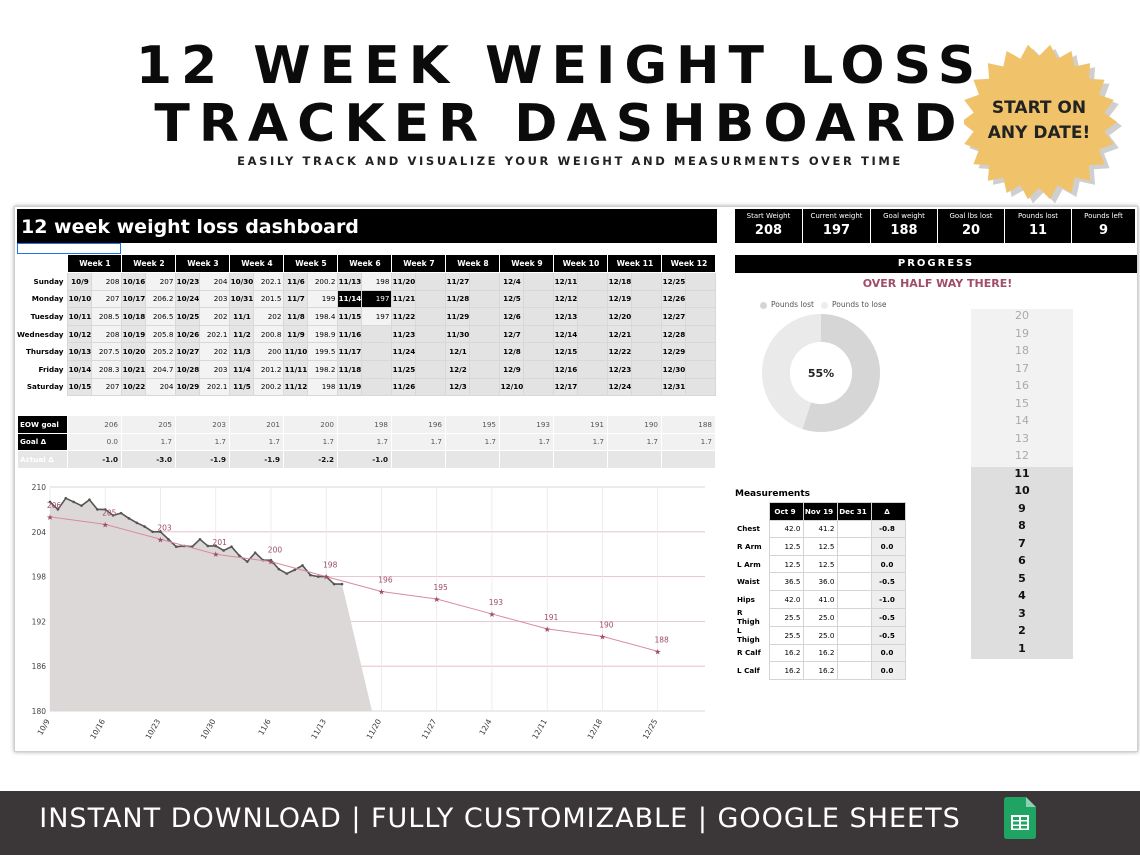 Image resolution: width=1140 pixels, height=855 pixels. What do you see at coordinates (323, 299) in the screenshot?
I see `weight-cell: 199` at bounding box center [323, 299].